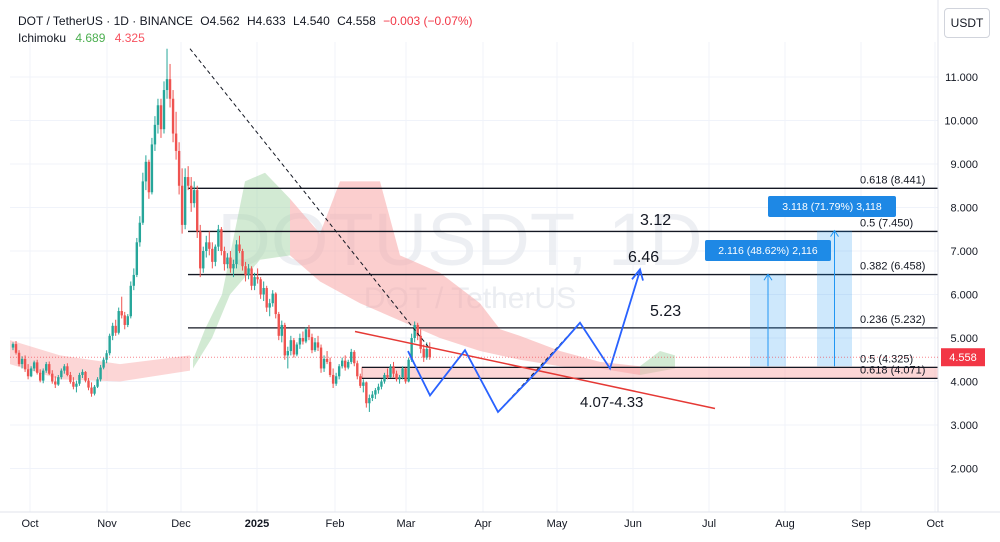 This screenshot has width=1000, height=542. Describe the element at coordinates (964, 426) in the screenshot. I see `y-tick-label: 3.000` at that location.